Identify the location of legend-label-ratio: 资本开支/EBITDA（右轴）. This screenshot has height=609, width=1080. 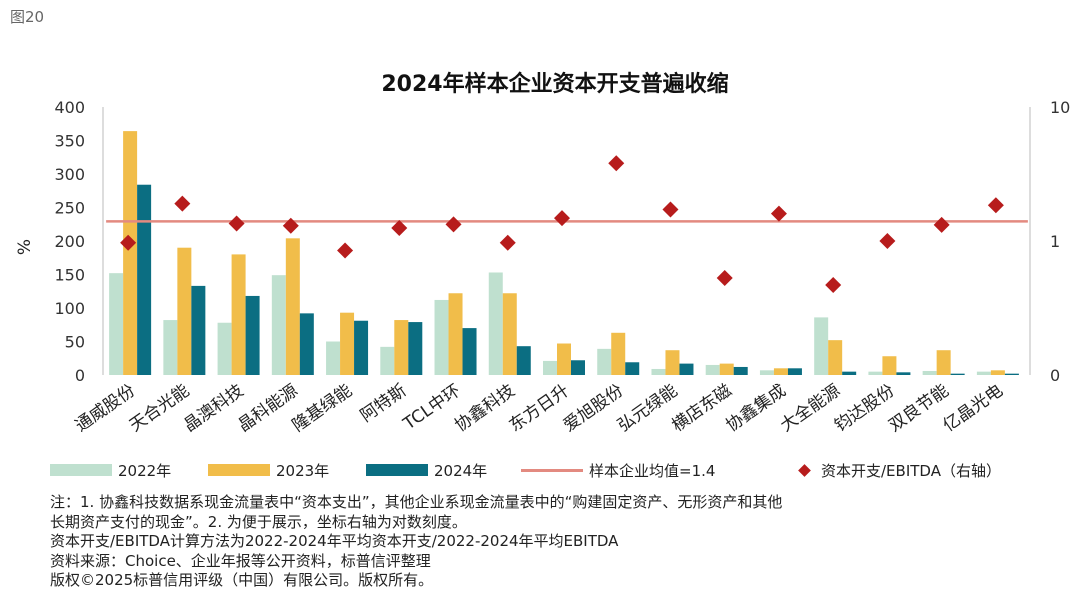
(911, 470).